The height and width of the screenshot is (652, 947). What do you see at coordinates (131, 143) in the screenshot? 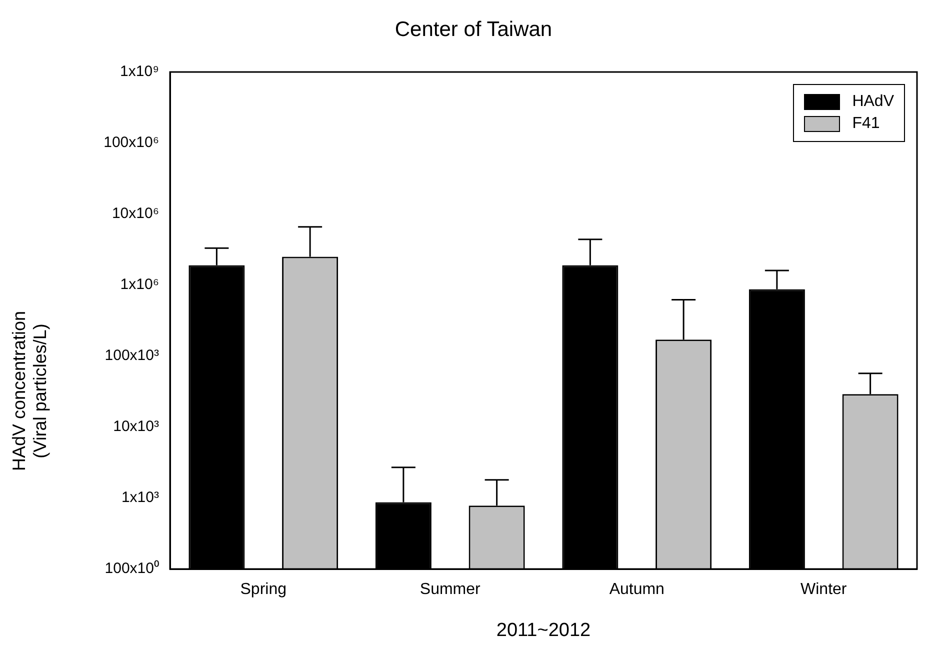
I see `y-tick-label: 100x10⁶` at bounding box center [131, 143].